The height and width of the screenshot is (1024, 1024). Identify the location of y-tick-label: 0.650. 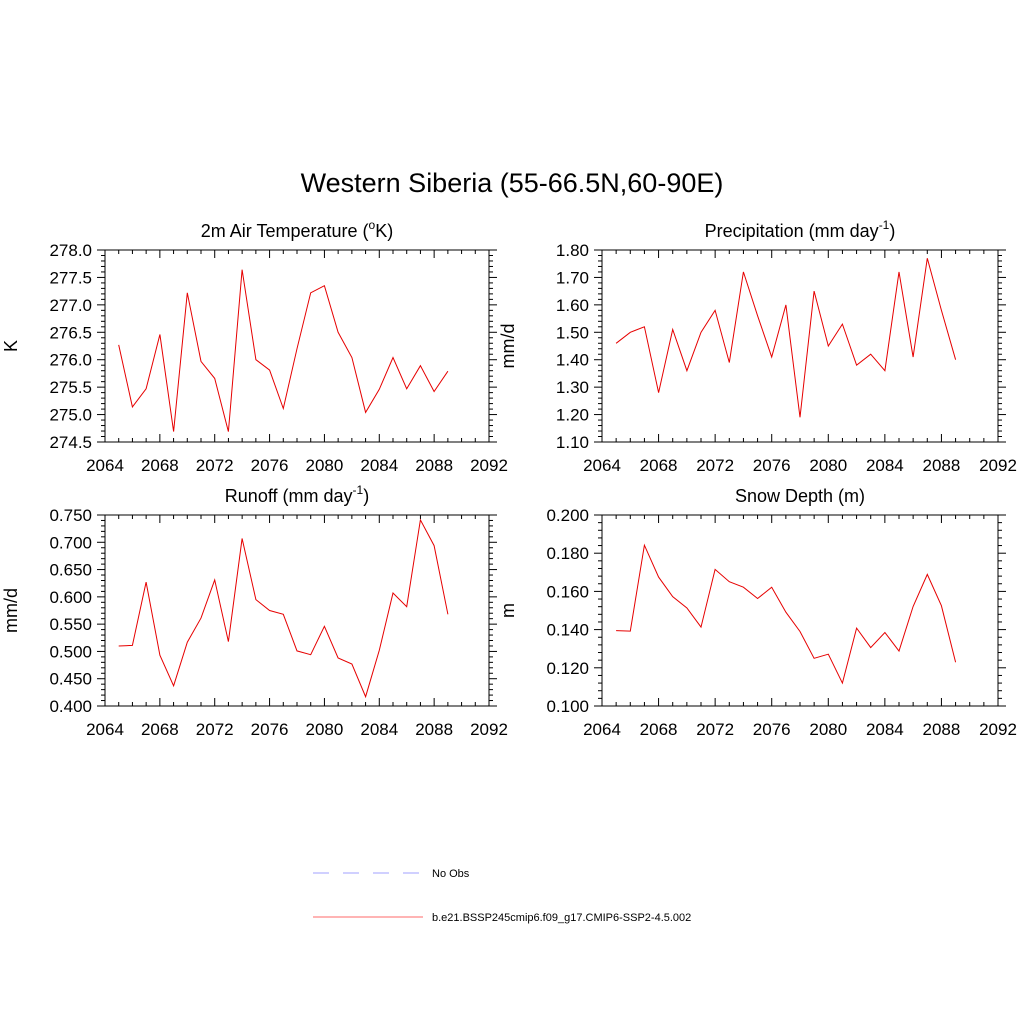
(70, 570).